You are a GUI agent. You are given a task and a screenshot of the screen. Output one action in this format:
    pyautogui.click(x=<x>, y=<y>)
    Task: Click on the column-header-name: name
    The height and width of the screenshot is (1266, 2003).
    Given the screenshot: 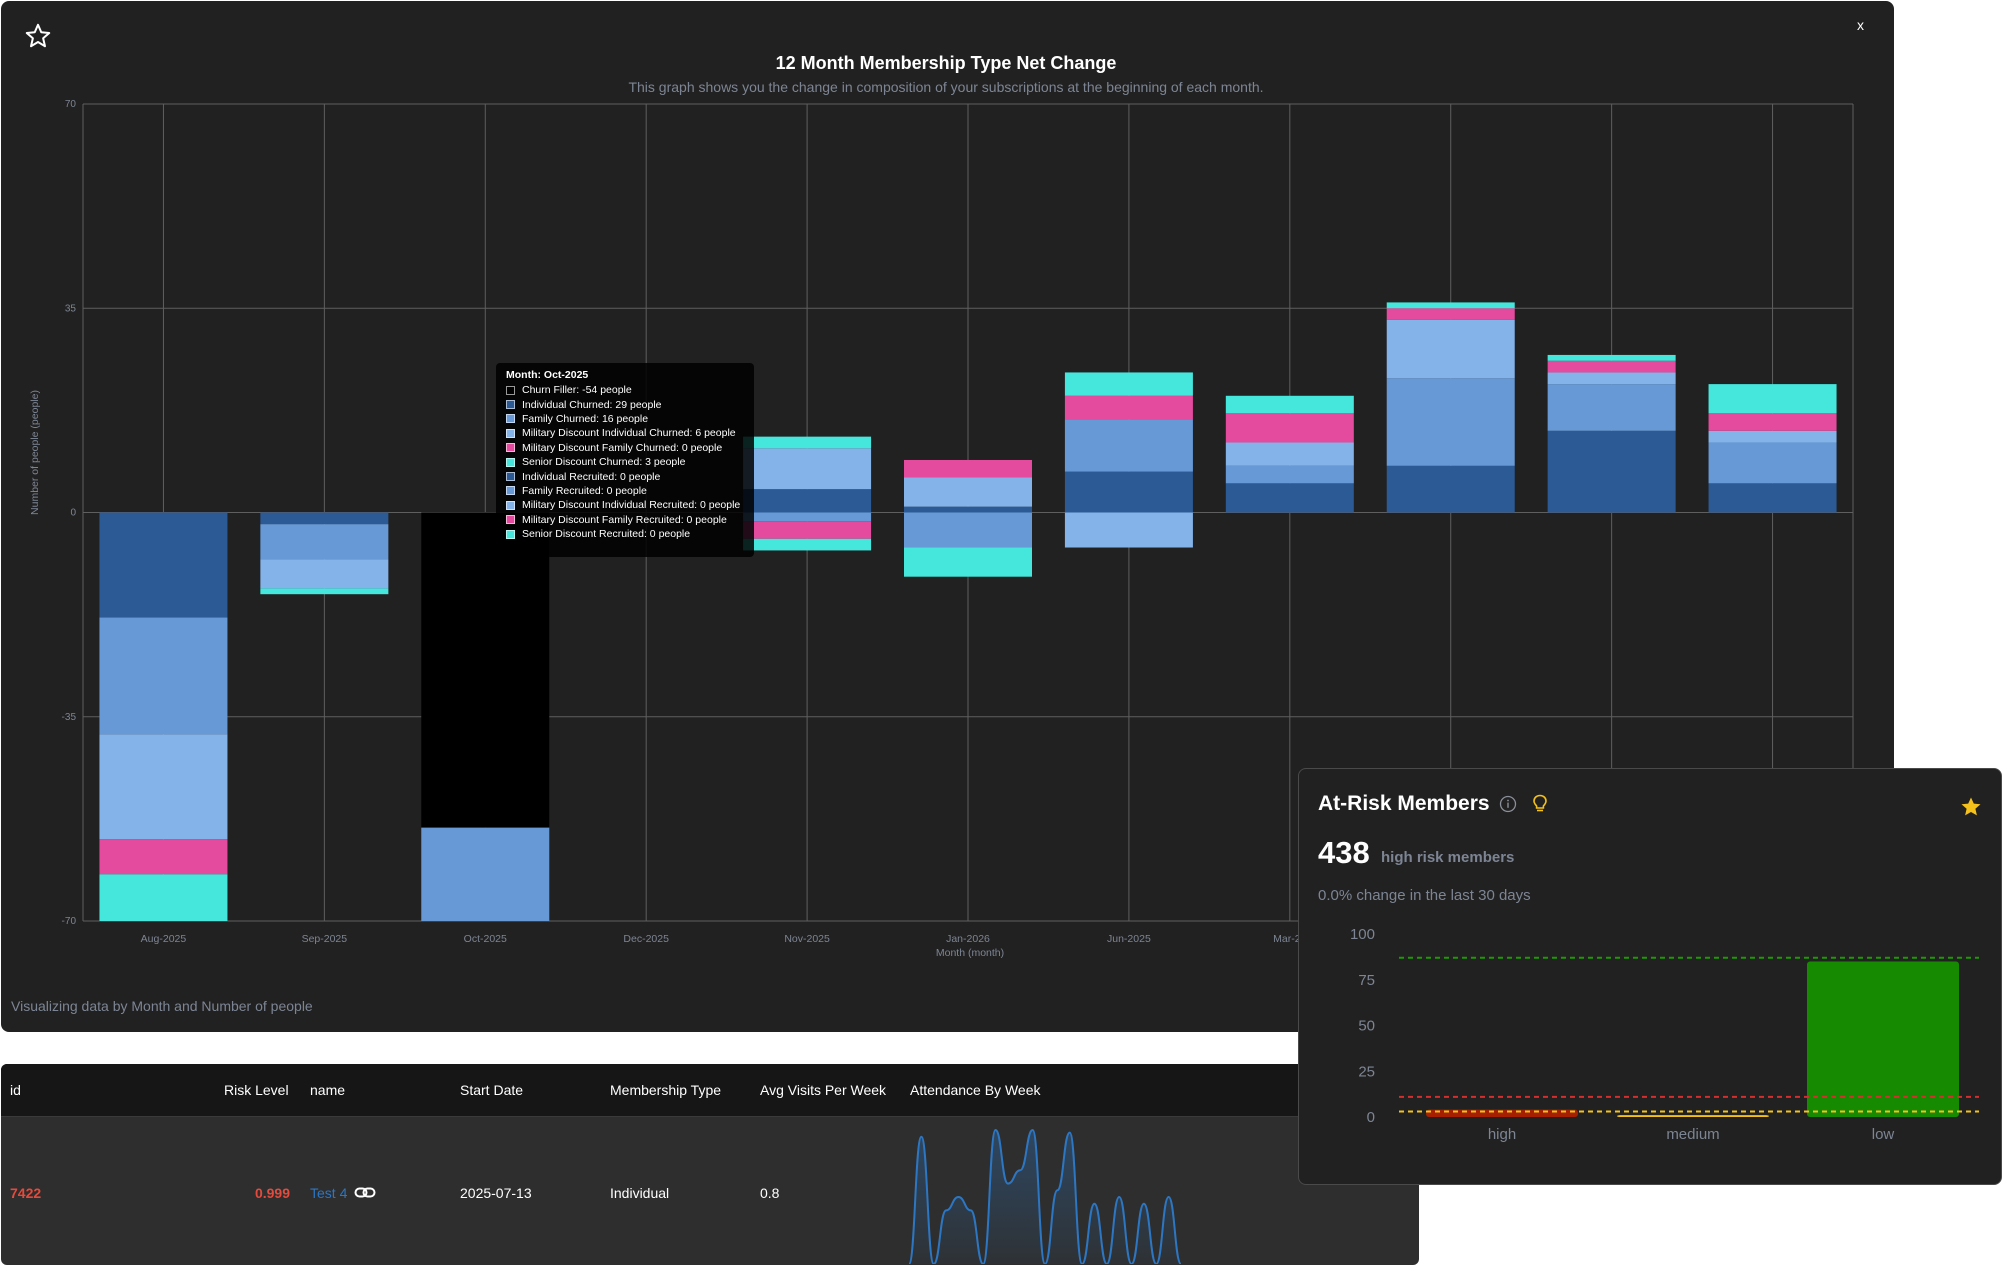 What is the action you would take?
    pyautogui.click(x=328, y=1090)
    